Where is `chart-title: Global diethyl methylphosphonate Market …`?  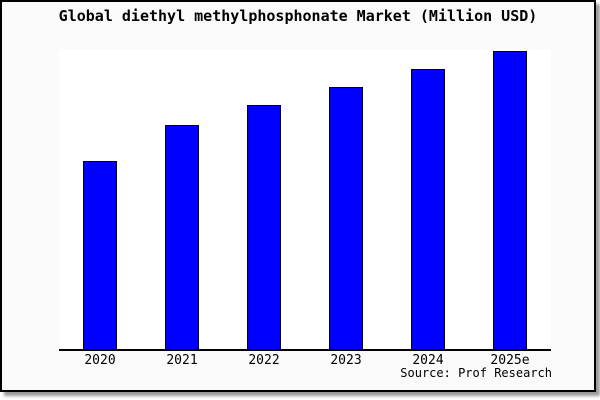
chart-title: Global diethyl methylphosphonate Market … is located at coordinates (298, 16).